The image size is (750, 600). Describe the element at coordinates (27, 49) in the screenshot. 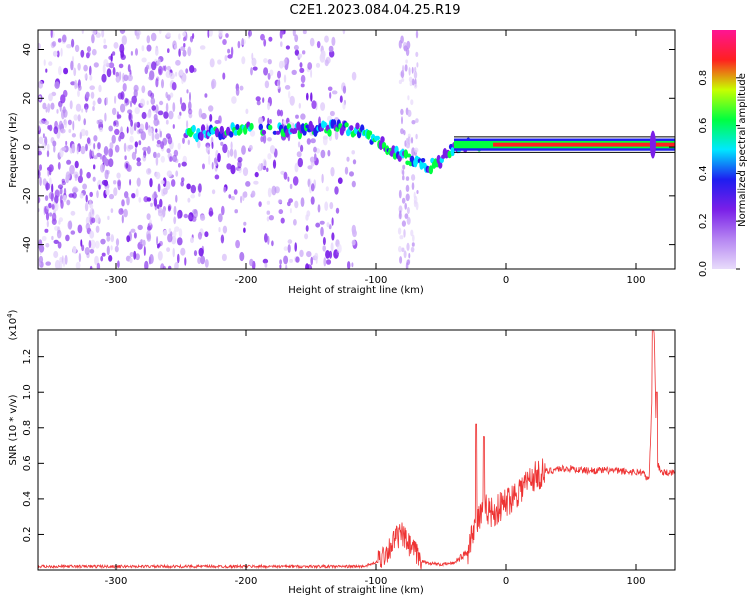

I see `y-tick-label: 40` at that location.